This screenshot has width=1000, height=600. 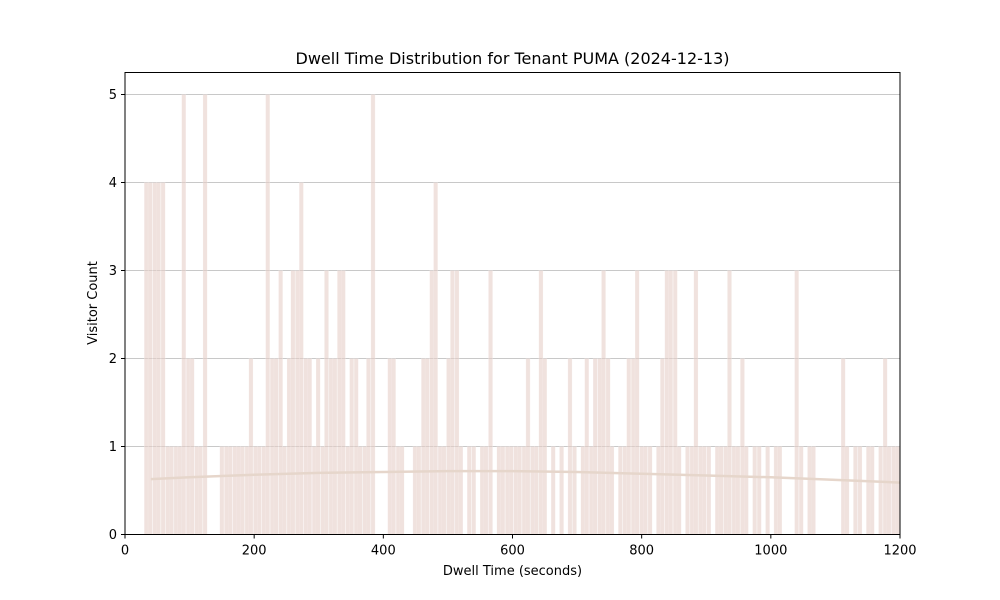 I want to click on y-tick-label: 4, so click(x=113, y=183).